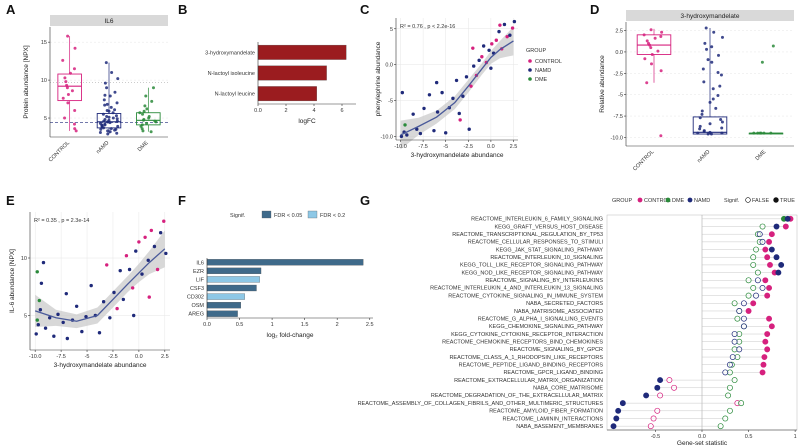 The image size is (800, 446). What do you see at coordinates (165, 357) in the screenshot?
I see `e-x-tick-label: 2.5` at bounding box center [165, 357].